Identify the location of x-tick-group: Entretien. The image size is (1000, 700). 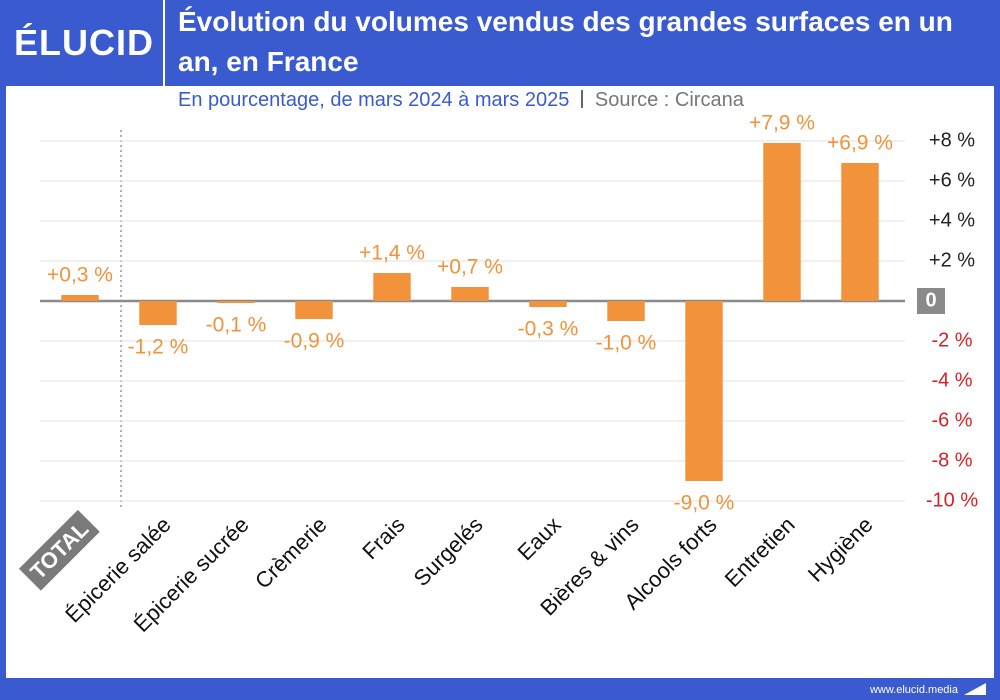
(760, 552).